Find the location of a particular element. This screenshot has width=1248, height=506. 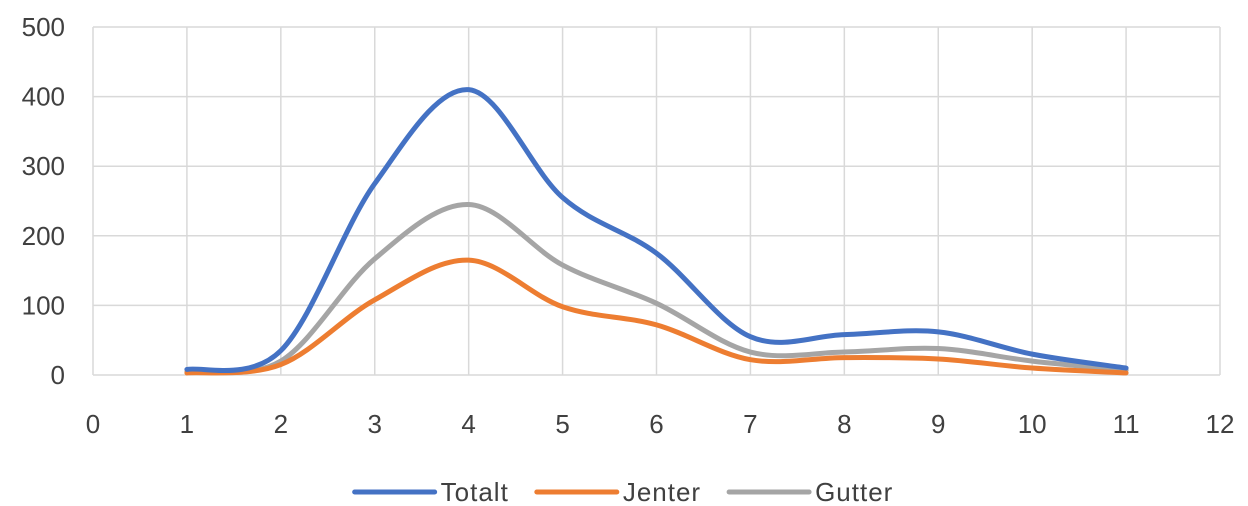

x-axis-tick-labels: 0 1 2 3 4 5 6 7 8 9 10 11 12 is located at coordinates (660, 424).